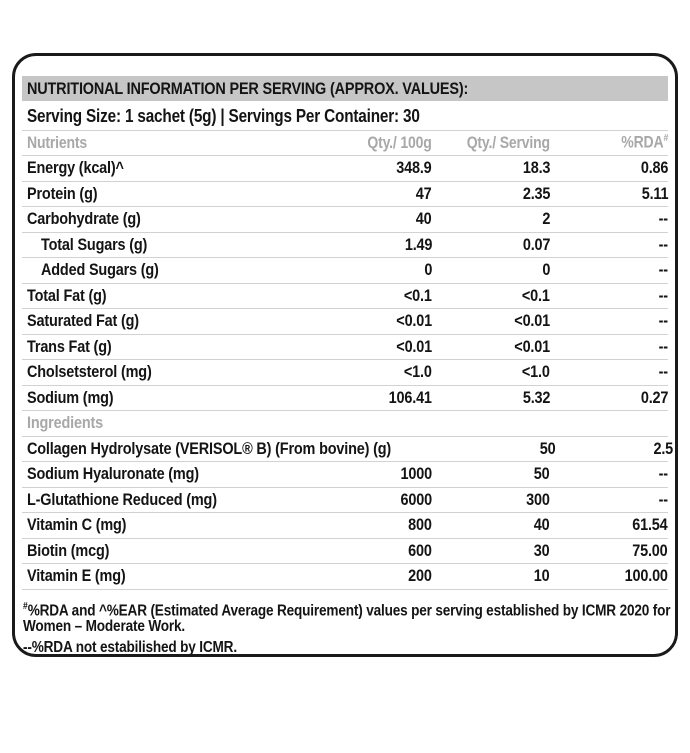  I want to click on nutrient-name: Total Sugars (g), so click(94, 244).